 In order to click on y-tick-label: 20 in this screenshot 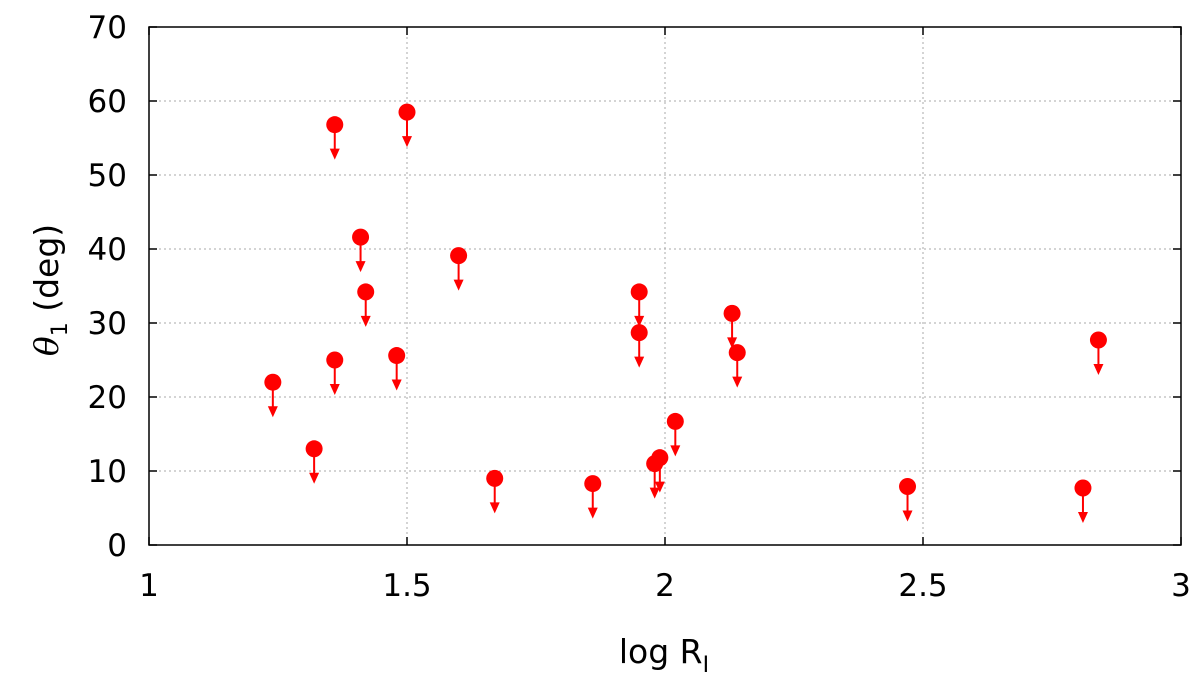, I will do `click(107, 398)`.